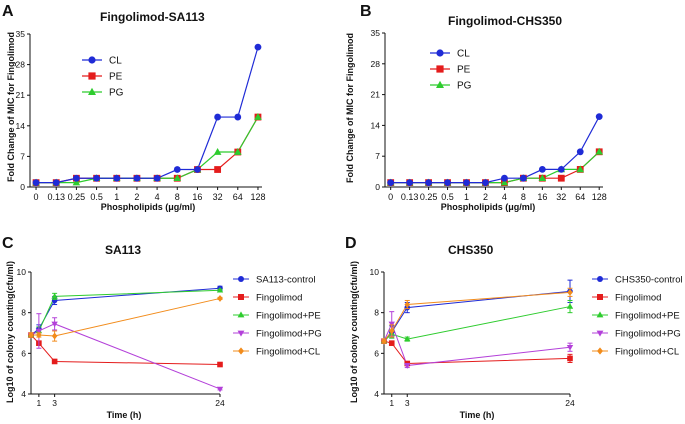  I want to click on x-tick-label: 8, so click(523, 197).